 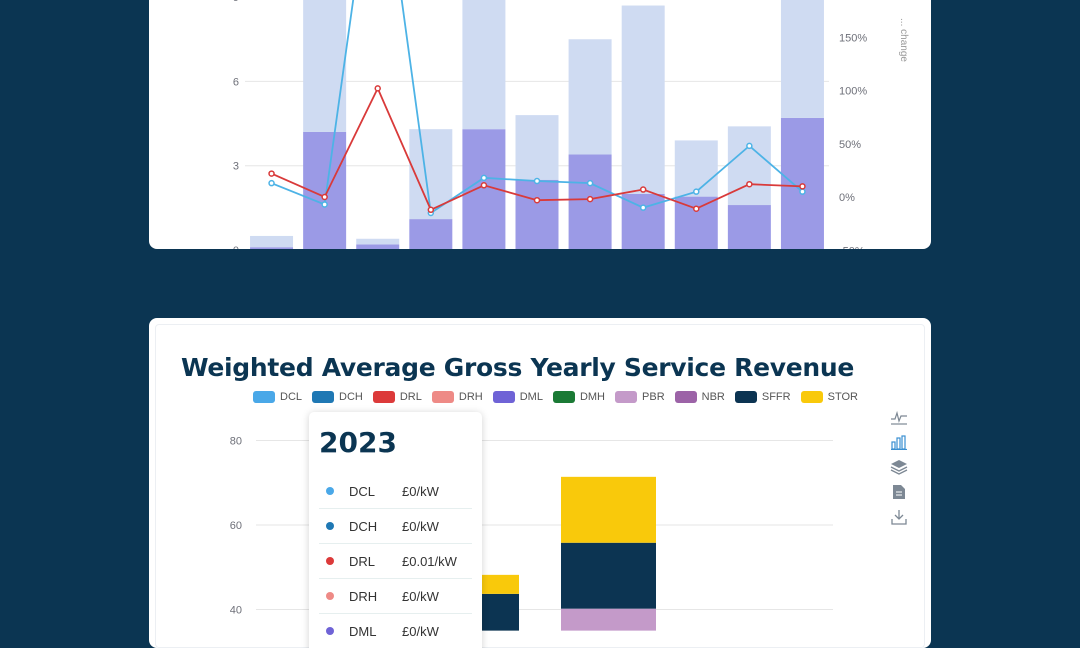 What do you see at coordinates (829, 397) in the screenshot?
I see `legend-item-stor: STOR` at bounding box center [829, 397].